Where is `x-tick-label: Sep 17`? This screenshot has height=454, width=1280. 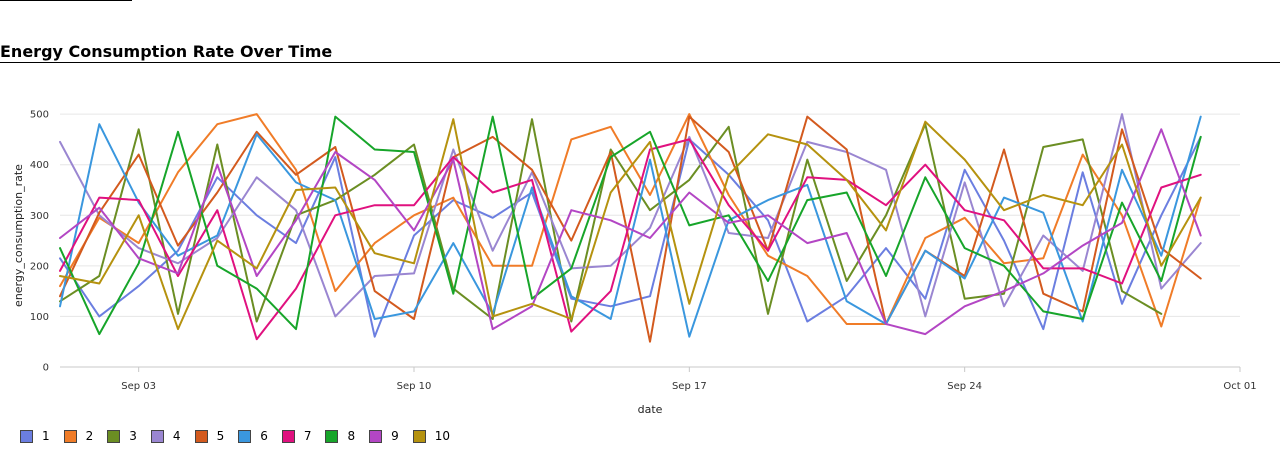
x-tick-label: Sep 17 is located at coordinates (689, 386).